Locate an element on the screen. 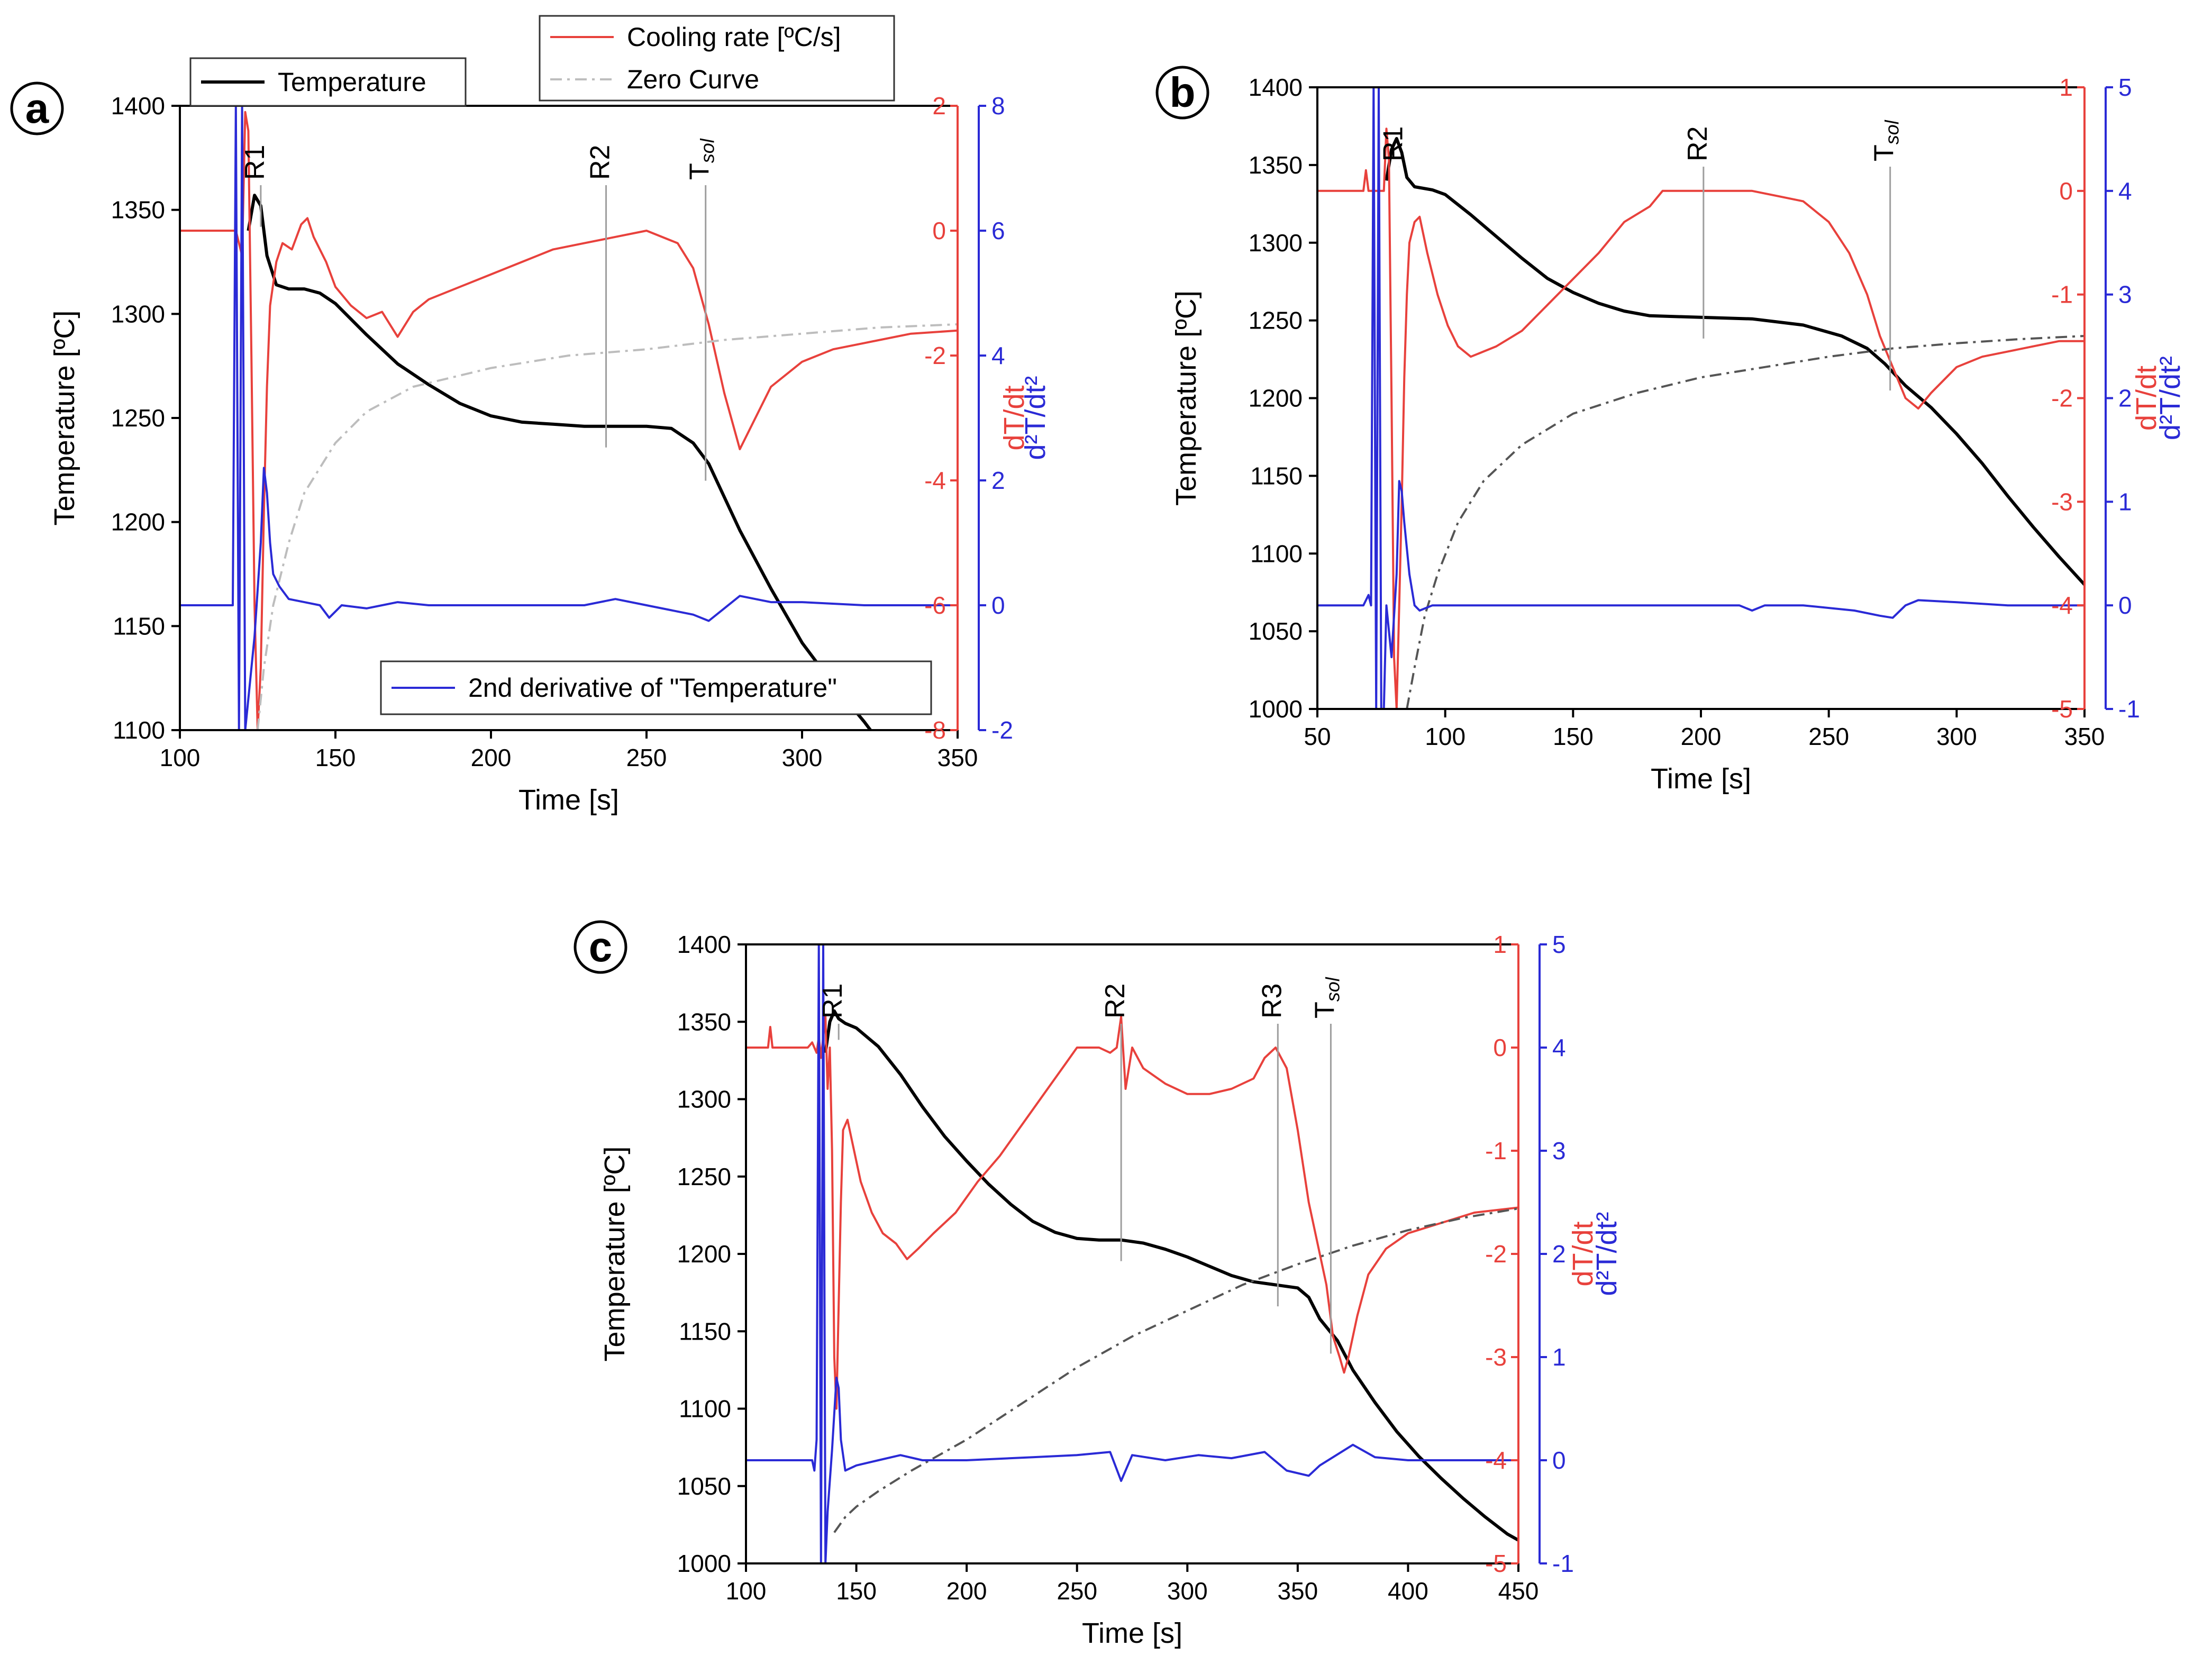  panel-letter: a is located at coordinates (37, 109).